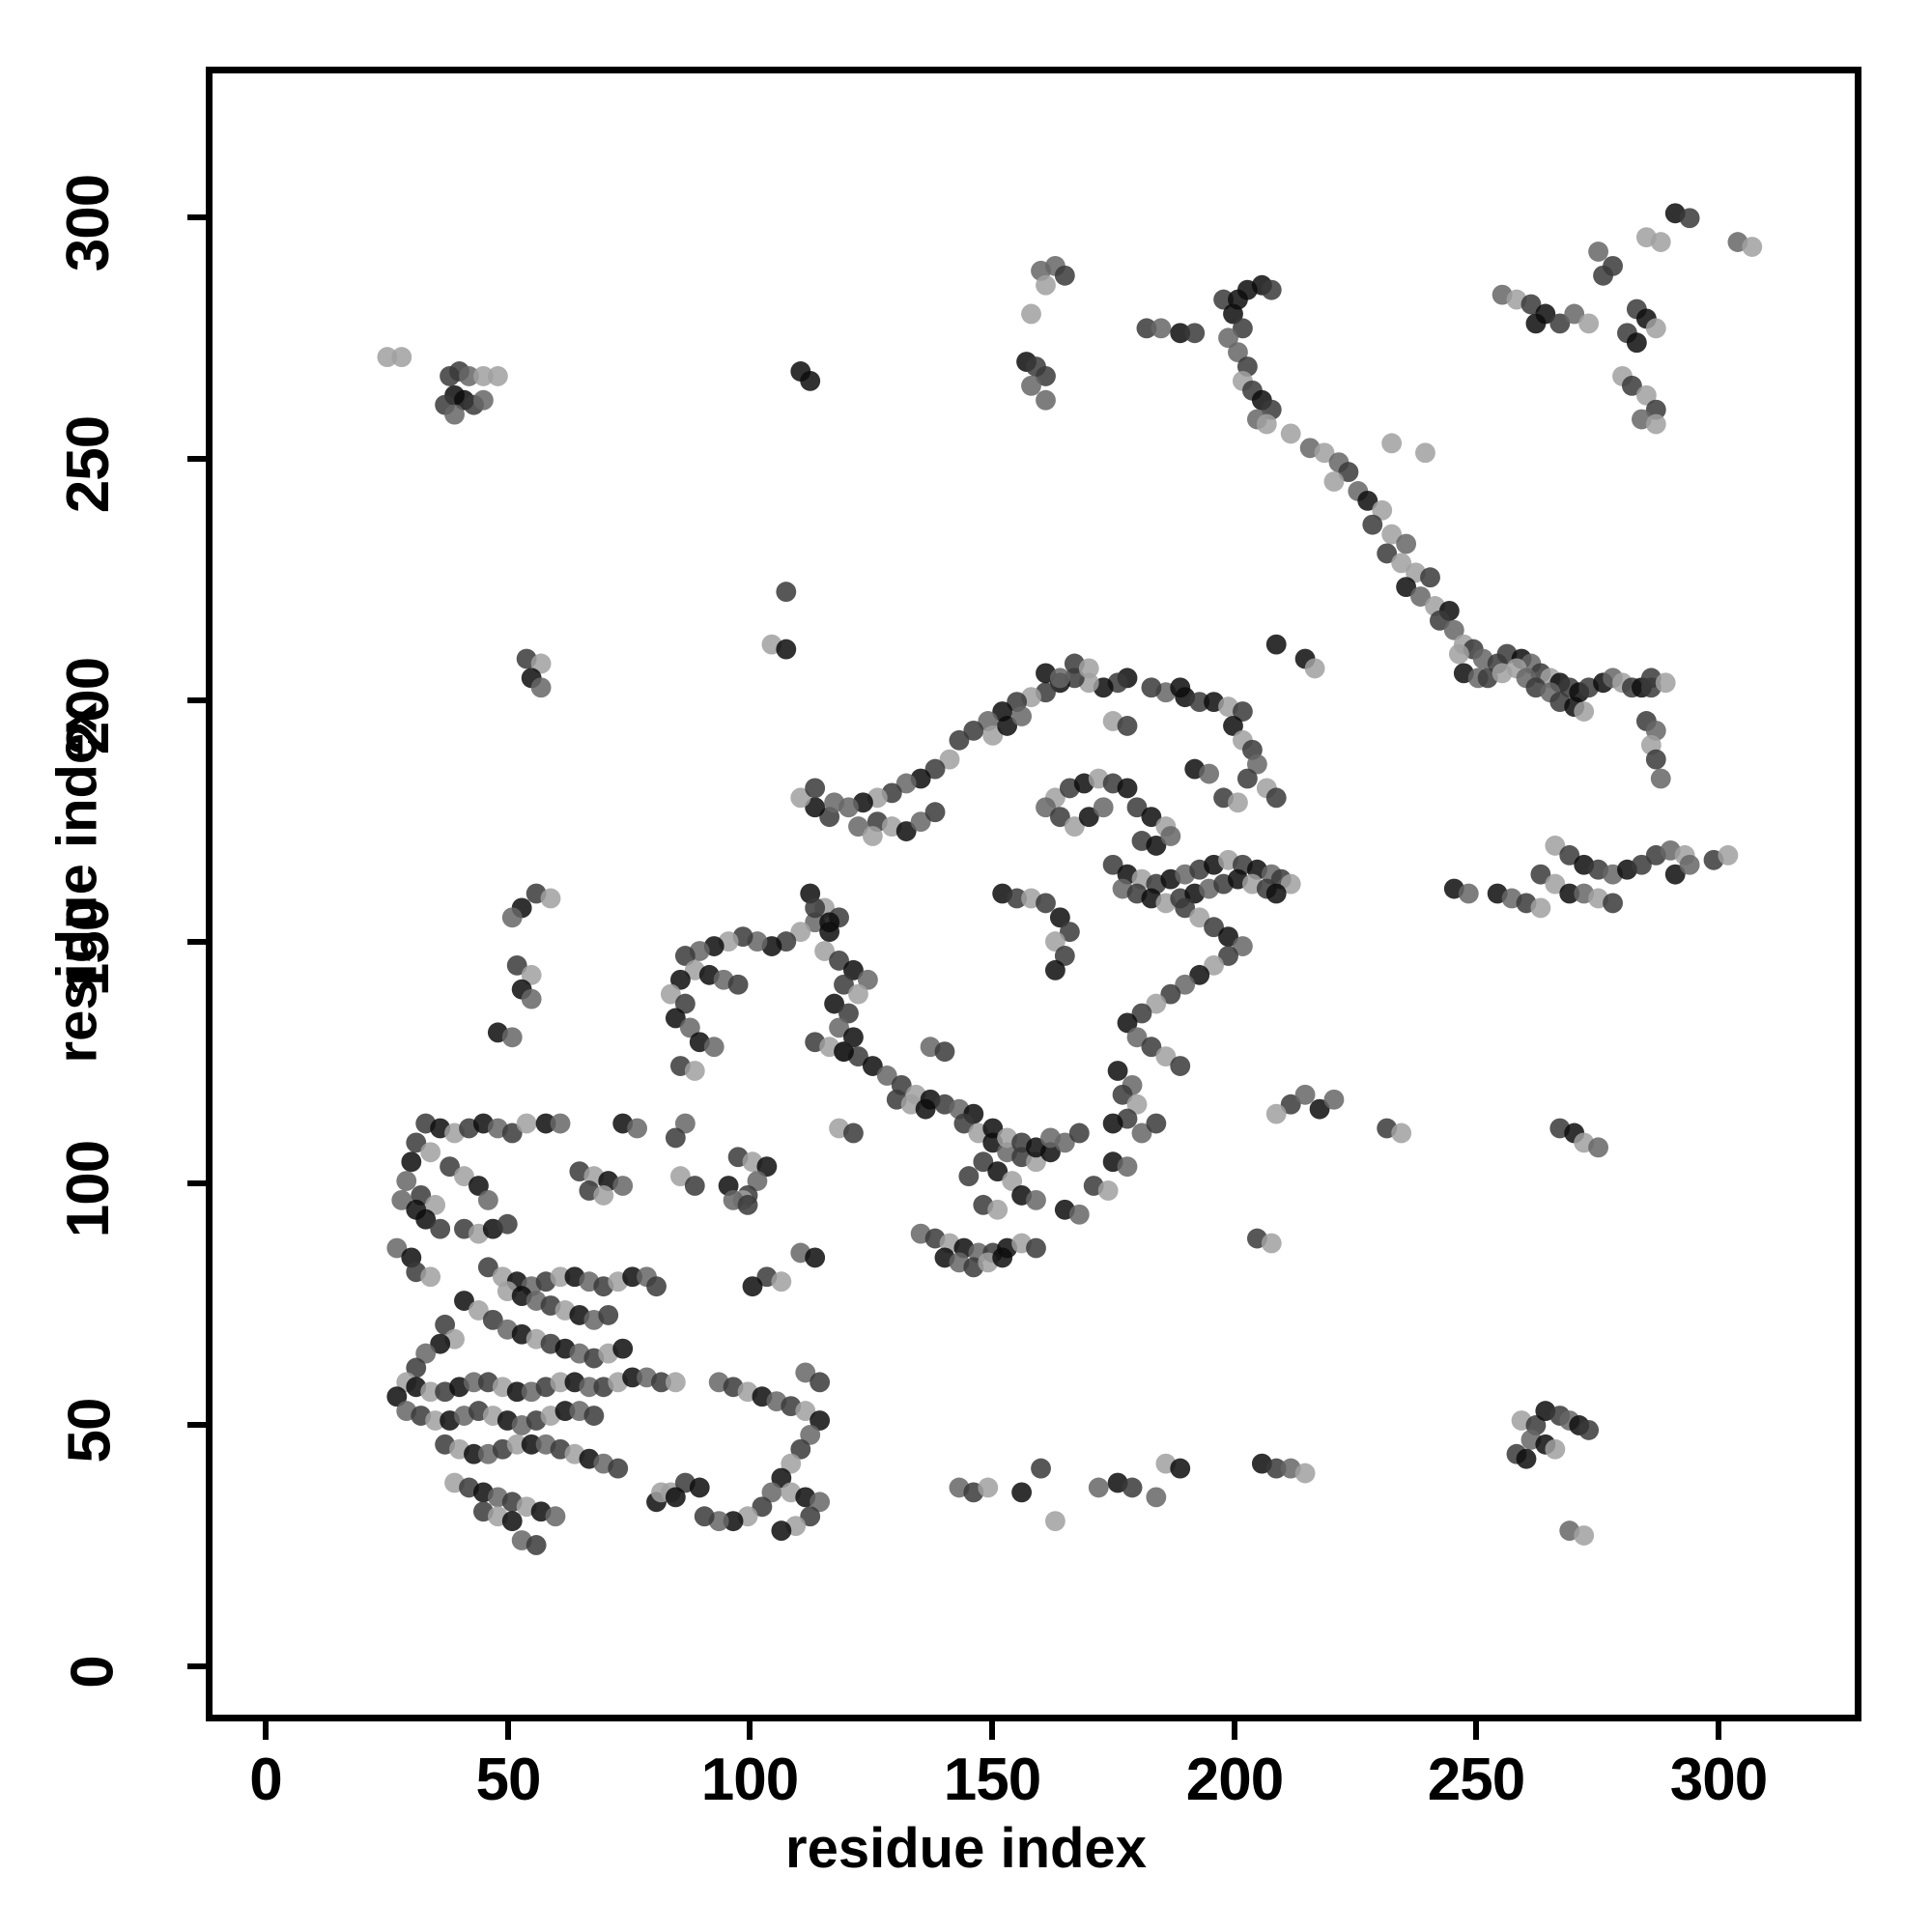 Image resolution: width=1932 pixels, height=1932 pixels. What do you see at coordinates (1718, 1780) in the screenshot?
I see `x-tick-label-6: 300` at bounding box center [1718, 1780].